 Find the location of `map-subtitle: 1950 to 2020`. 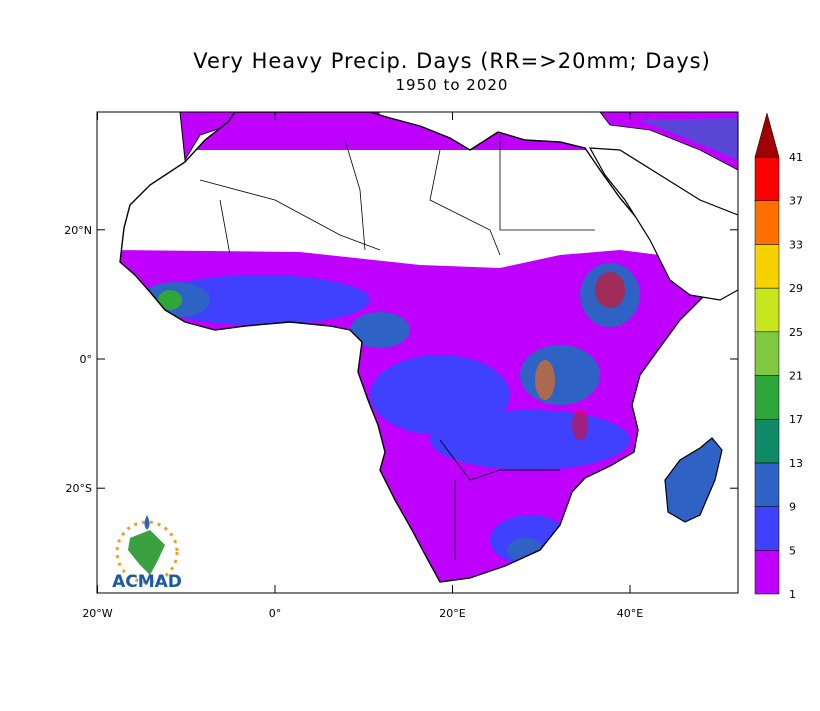

map-subtitle: 1950 to 2020 is located at coordinates (452, 85).